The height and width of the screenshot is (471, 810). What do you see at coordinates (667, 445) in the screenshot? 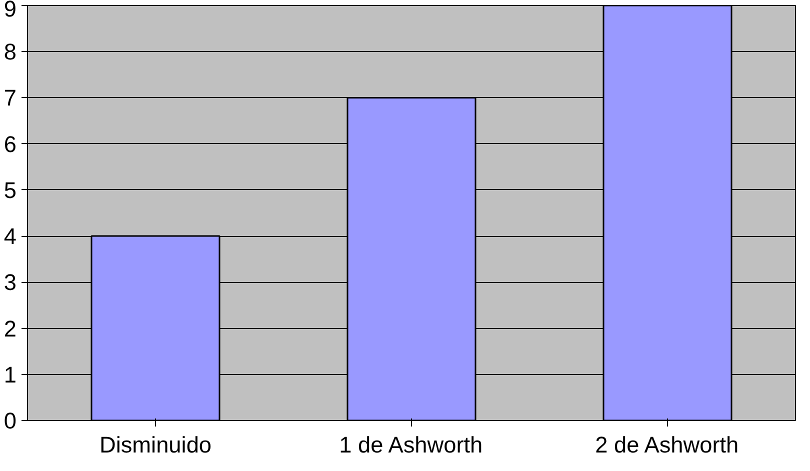
I see `x-tick-label: 2 de Ashworth` at bounding box center [667, 445].